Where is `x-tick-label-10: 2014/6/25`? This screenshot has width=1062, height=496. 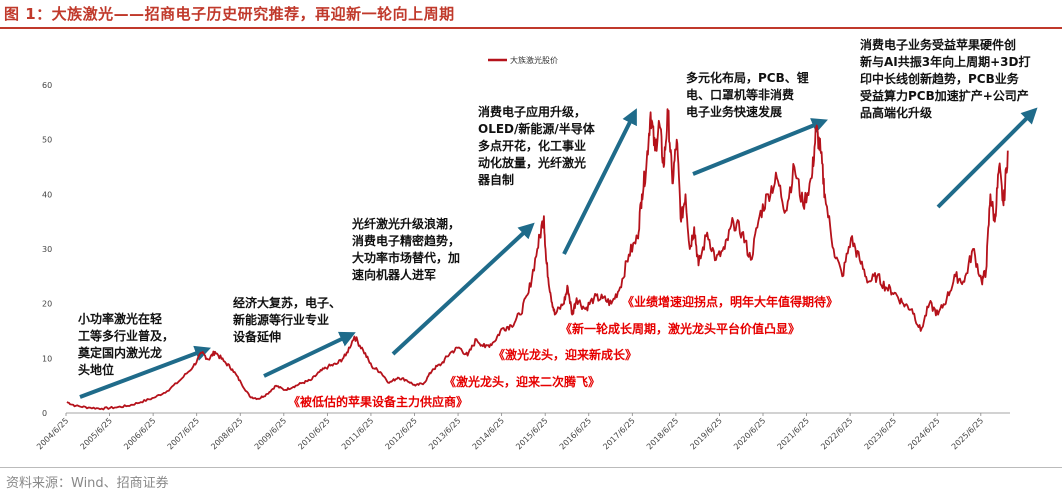 x-tick-label-10: 2014/6/25 is located at coordinates (488, 433).